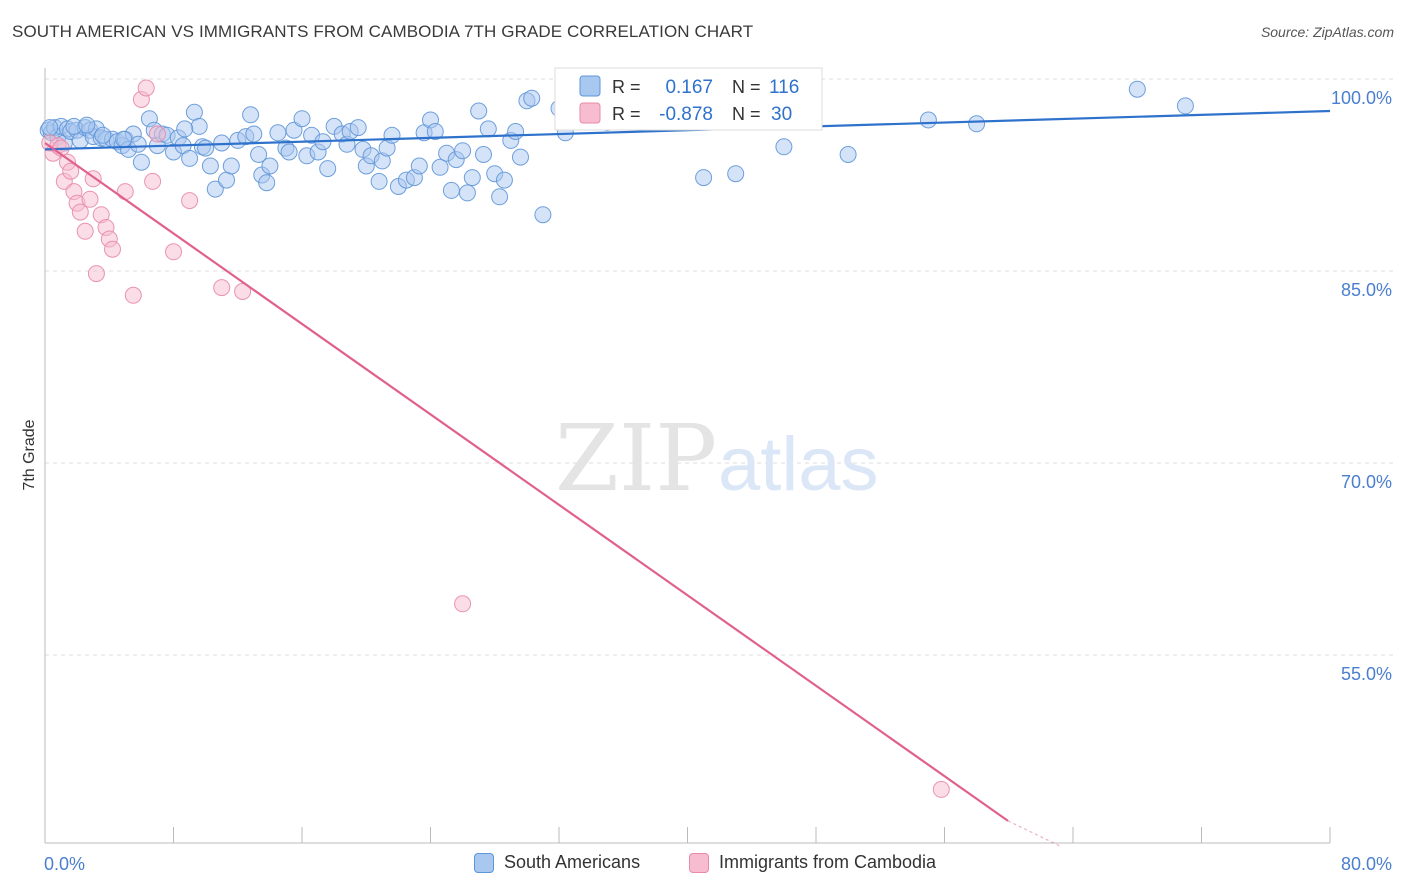 The image size is (1406, 892). What do you see at coordinates (572, 862) in the screenshot?
I see `legend-label-south-americans: South Americans` at bounding box center [572, 862].